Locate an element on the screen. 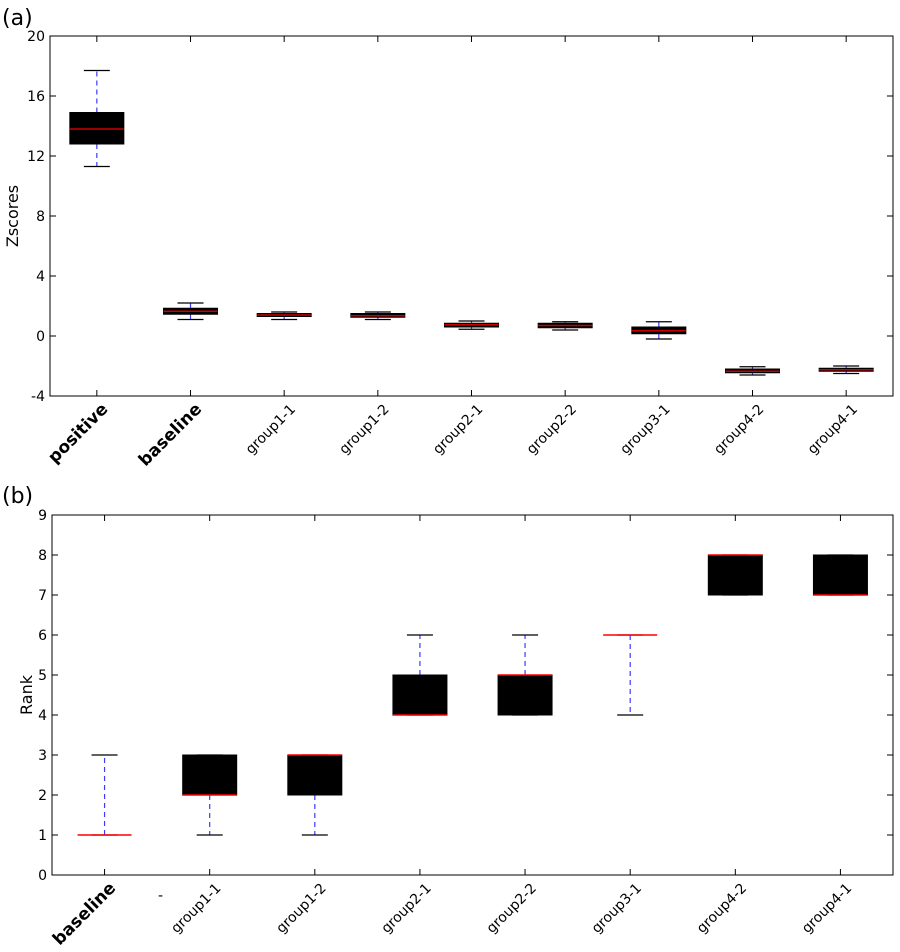  panel-label: (a) is located at coordinates (17, 18).